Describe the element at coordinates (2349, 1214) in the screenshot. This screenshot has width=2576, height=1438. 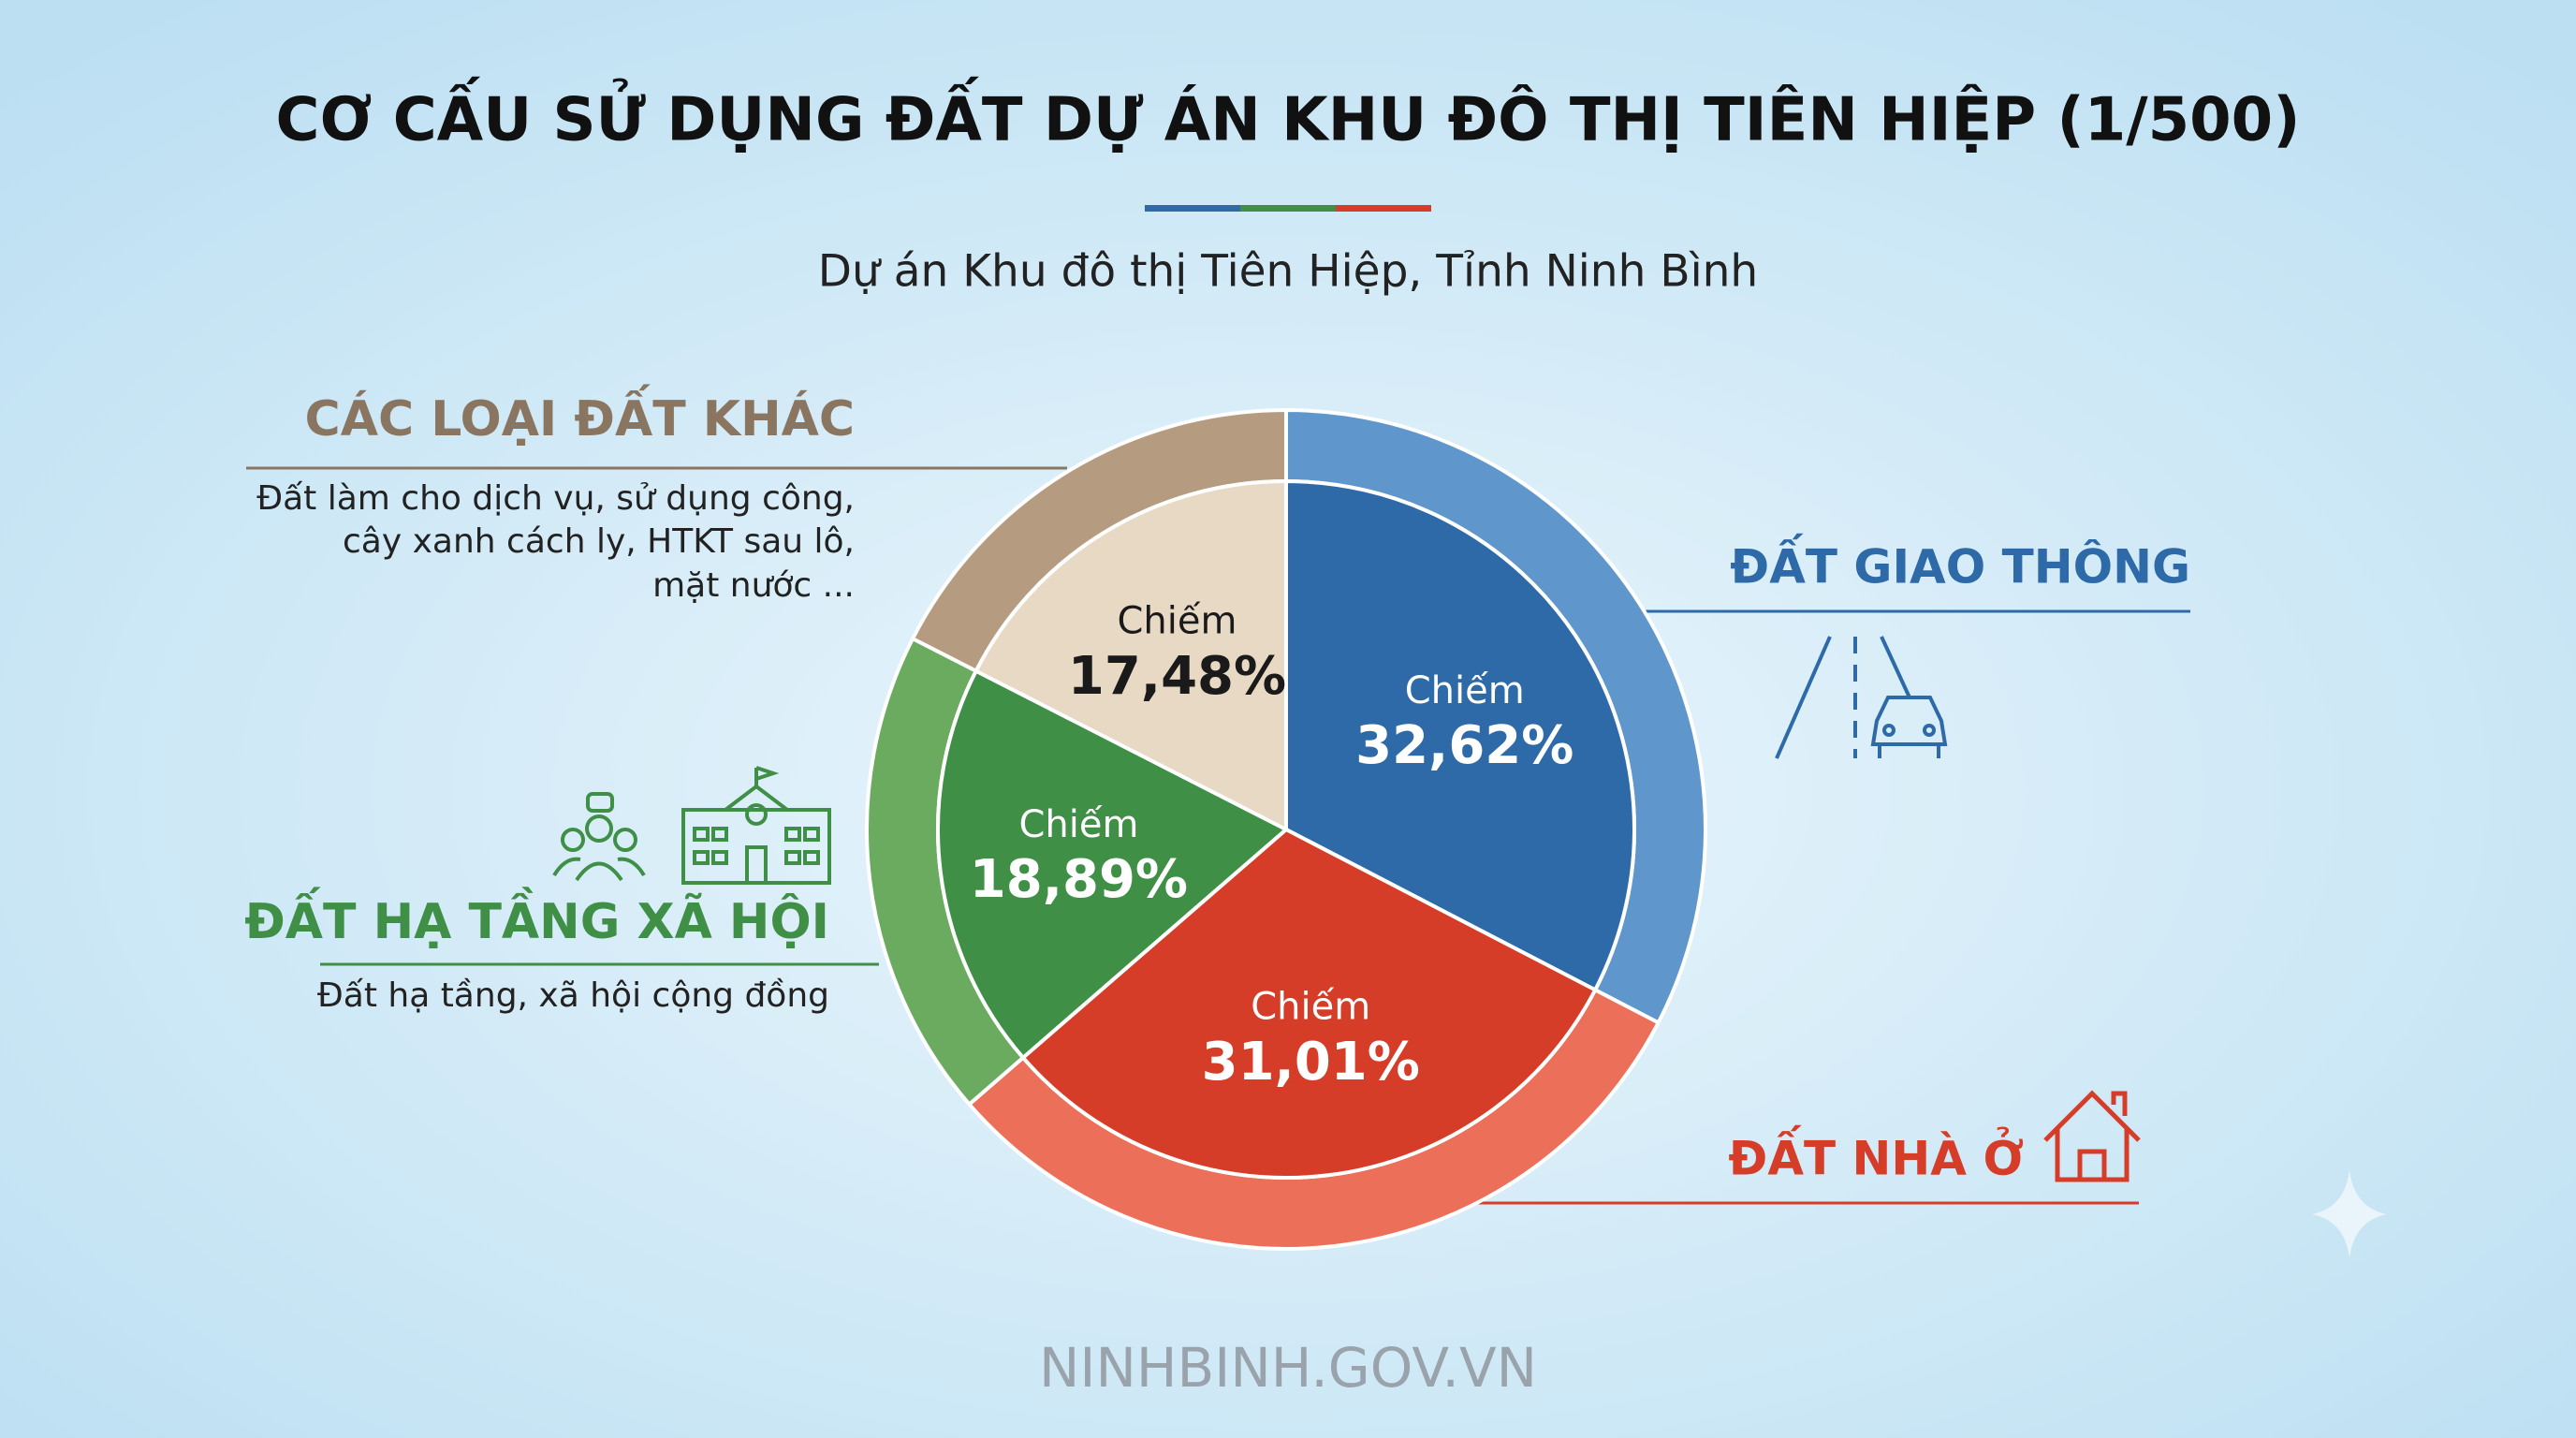
I see `sparkle` at that location.